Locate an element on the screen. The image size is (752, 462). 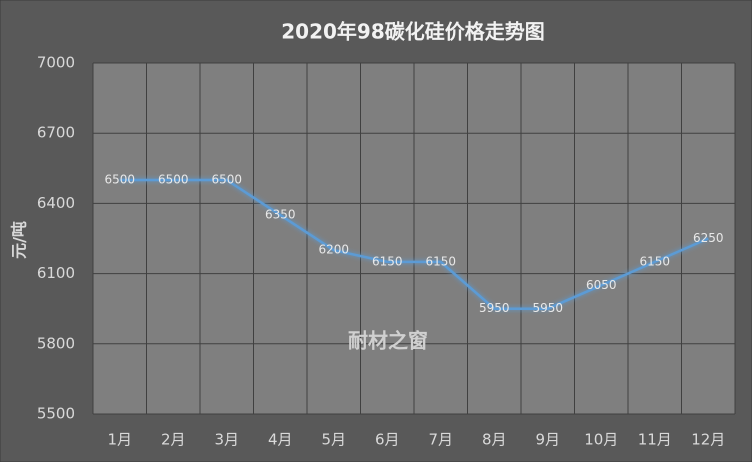
y-tick-label: 5800 is located at coordinates (56, 343).